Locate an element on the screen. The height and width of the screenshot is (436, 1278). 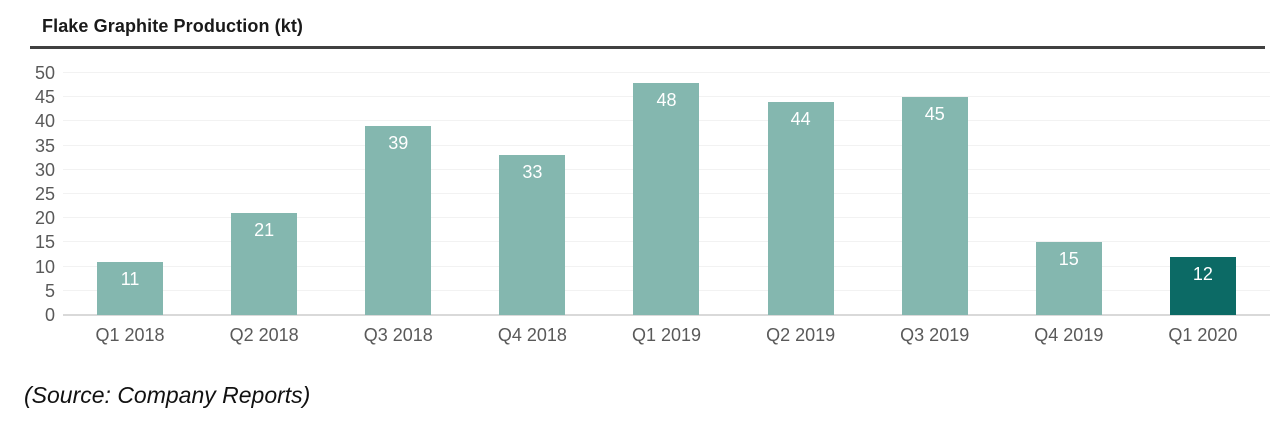
bar-slot: 48 is located at coordinates (666, 194).